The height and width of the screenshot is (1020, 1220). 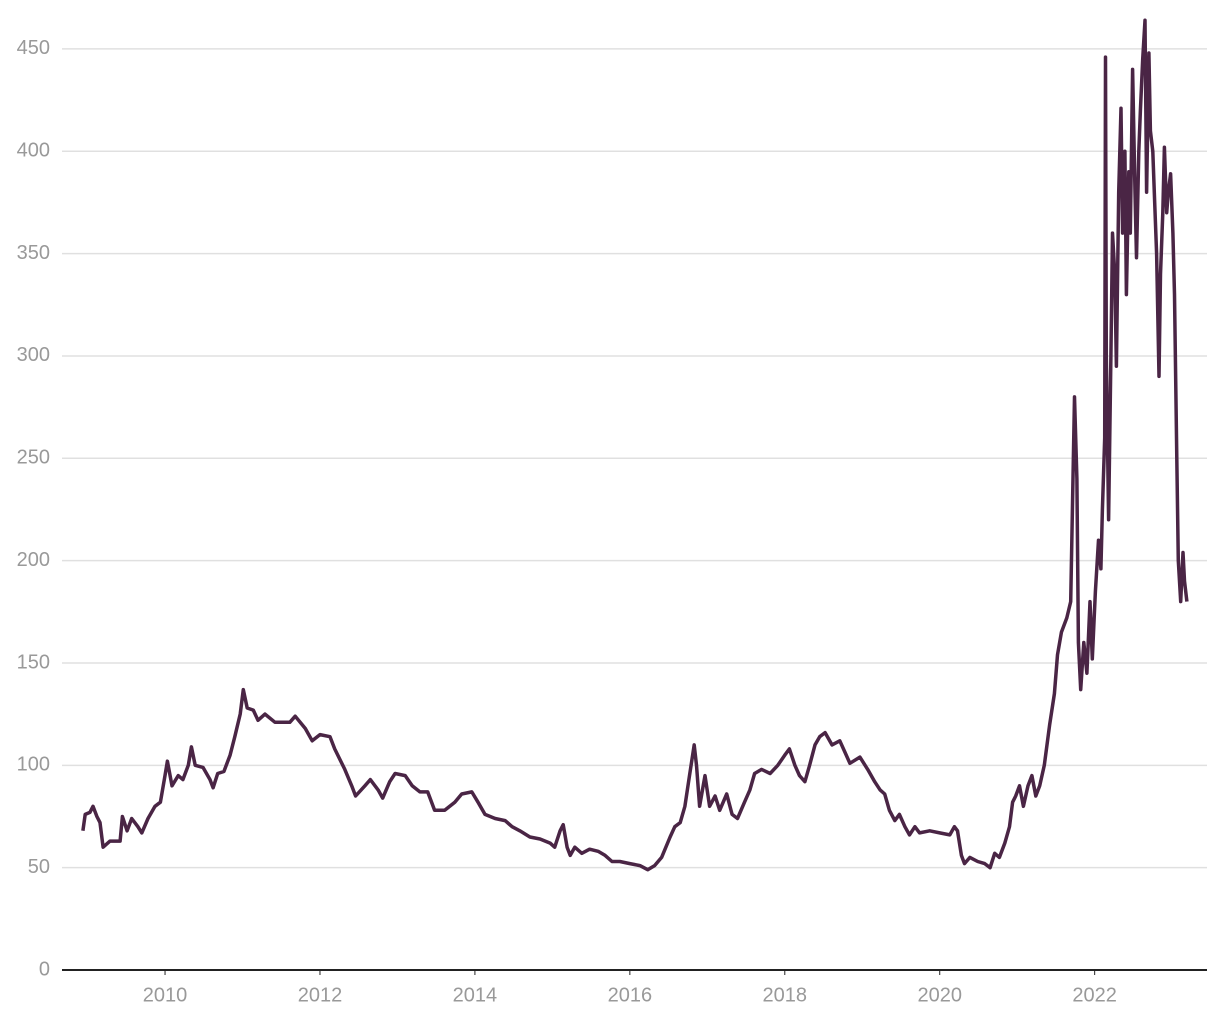 I want to click on y-tick-label: 150, so click(x=33, y=662).